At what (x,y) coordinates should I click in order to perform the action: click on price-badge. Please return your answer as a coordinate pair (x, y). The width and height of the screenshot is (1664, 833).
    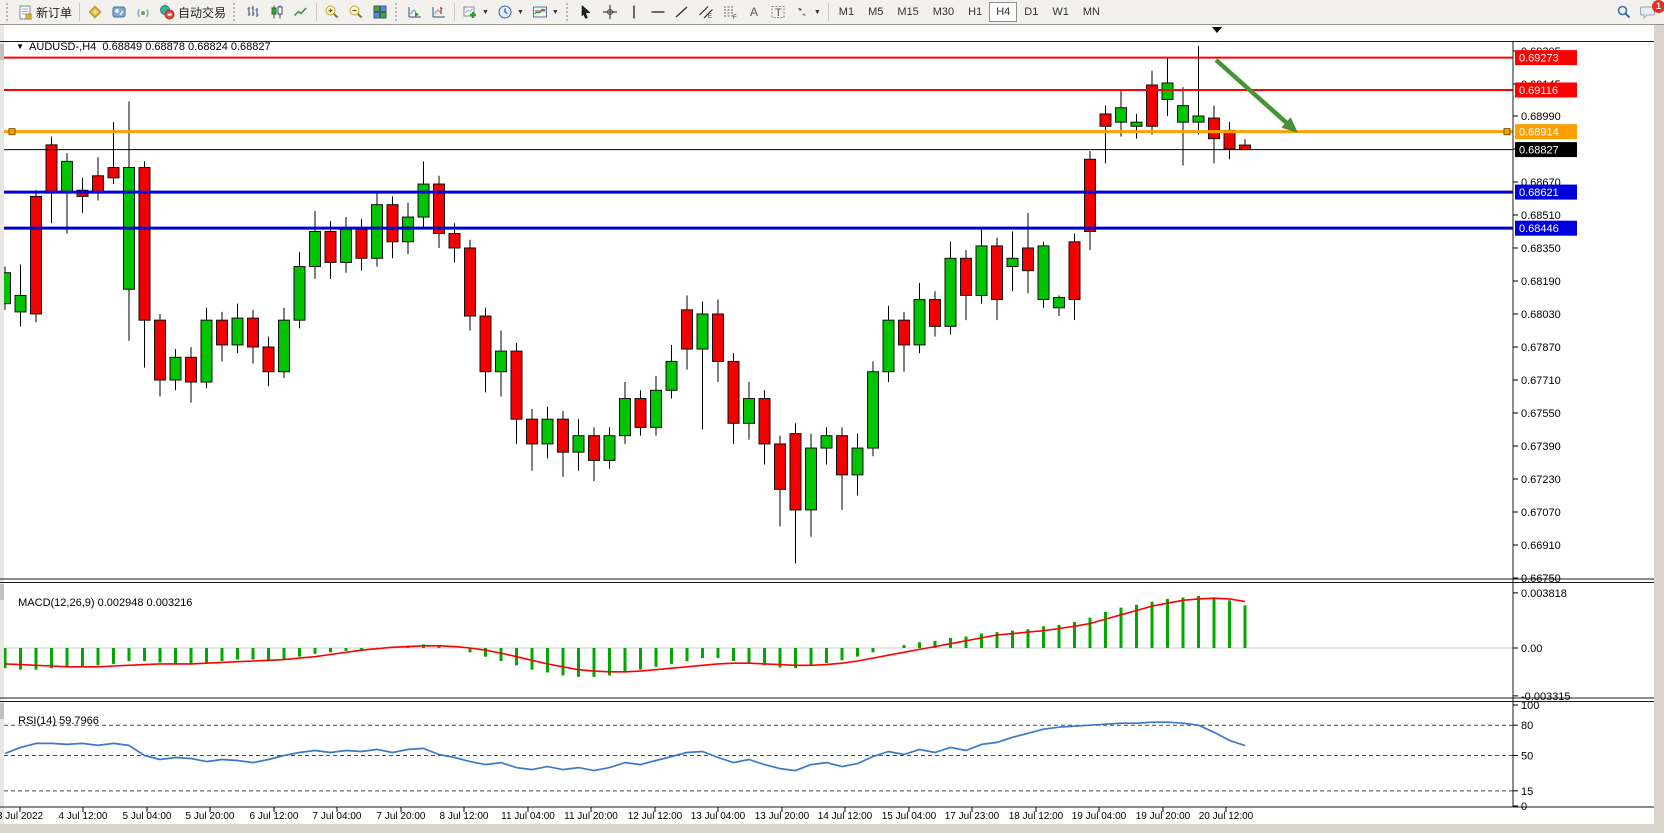
    Looking at the image, I should click on (1546, 90).